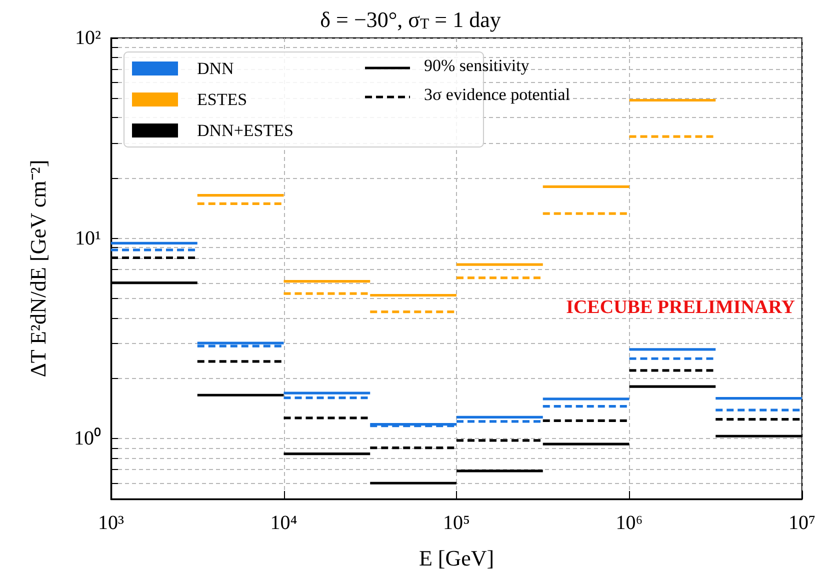  Describe the element at coordinates (87, 438) in the screenshot. I see `y-tick-label: 10⁰` at that location.